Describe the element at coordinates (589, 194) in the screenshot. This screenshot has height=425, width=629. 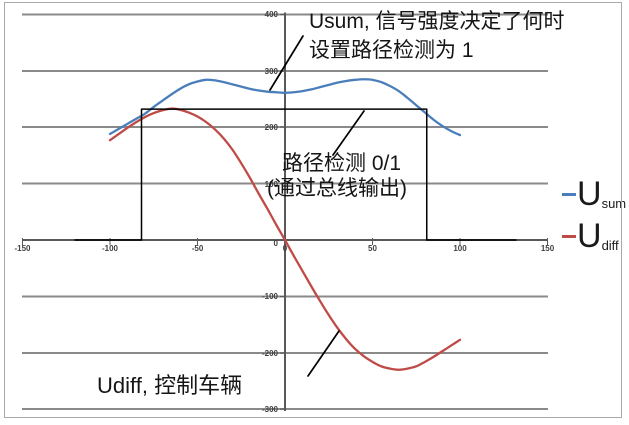
I see `legend-usum-label: U` at that location.